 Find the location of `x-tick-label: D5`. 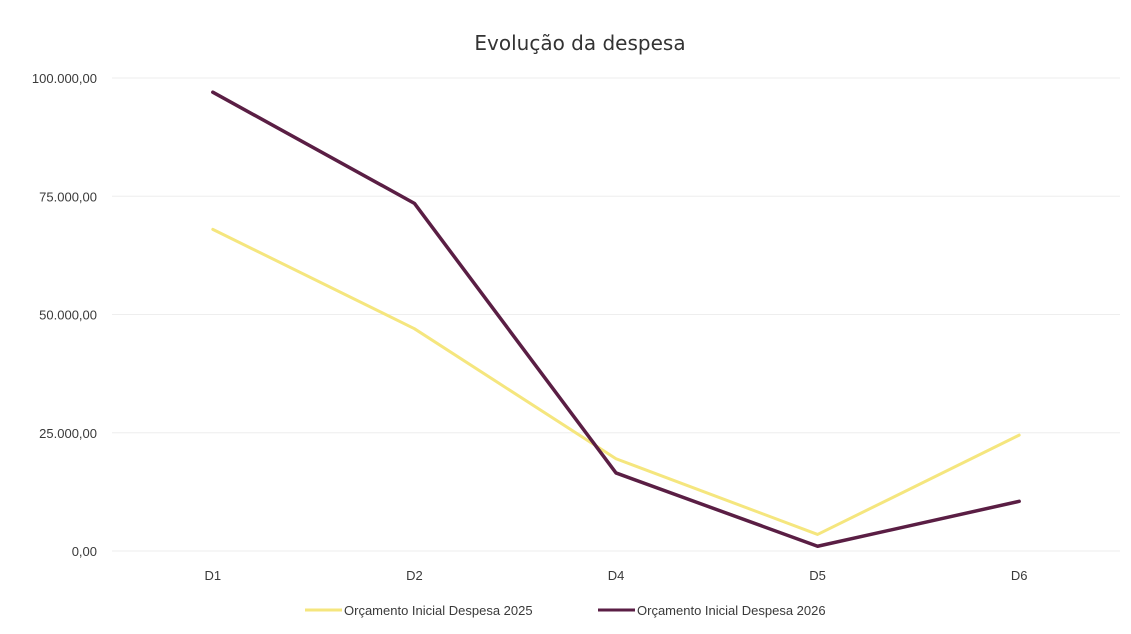

x-tick-label: D5 is located at coordinates (817, 575).